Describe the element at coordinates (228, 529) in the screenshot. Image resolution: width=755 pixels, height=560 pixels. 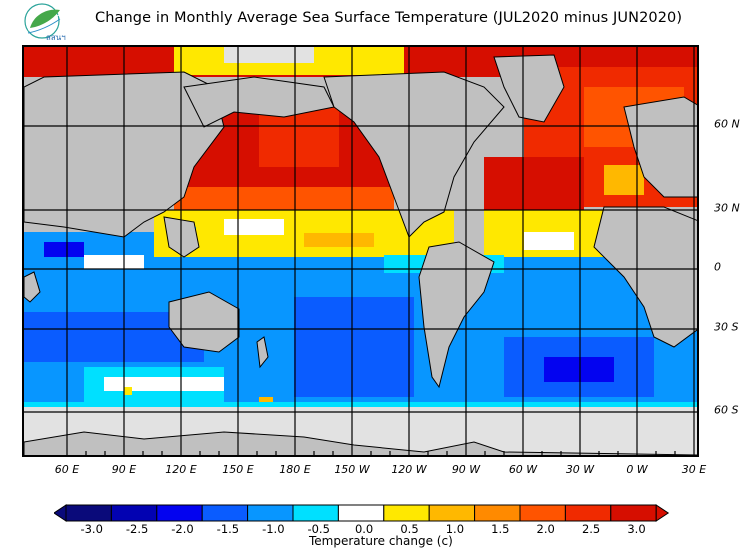
I see `colorbar-tick-label: -1.5` at that location.